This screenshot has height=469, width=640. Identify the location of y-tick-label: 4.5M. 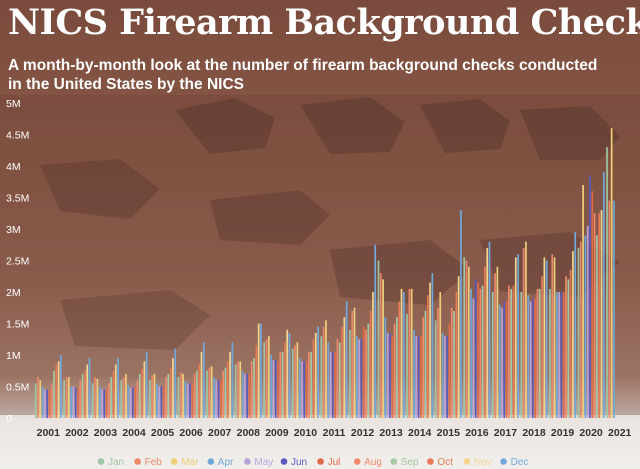
(17, 136).